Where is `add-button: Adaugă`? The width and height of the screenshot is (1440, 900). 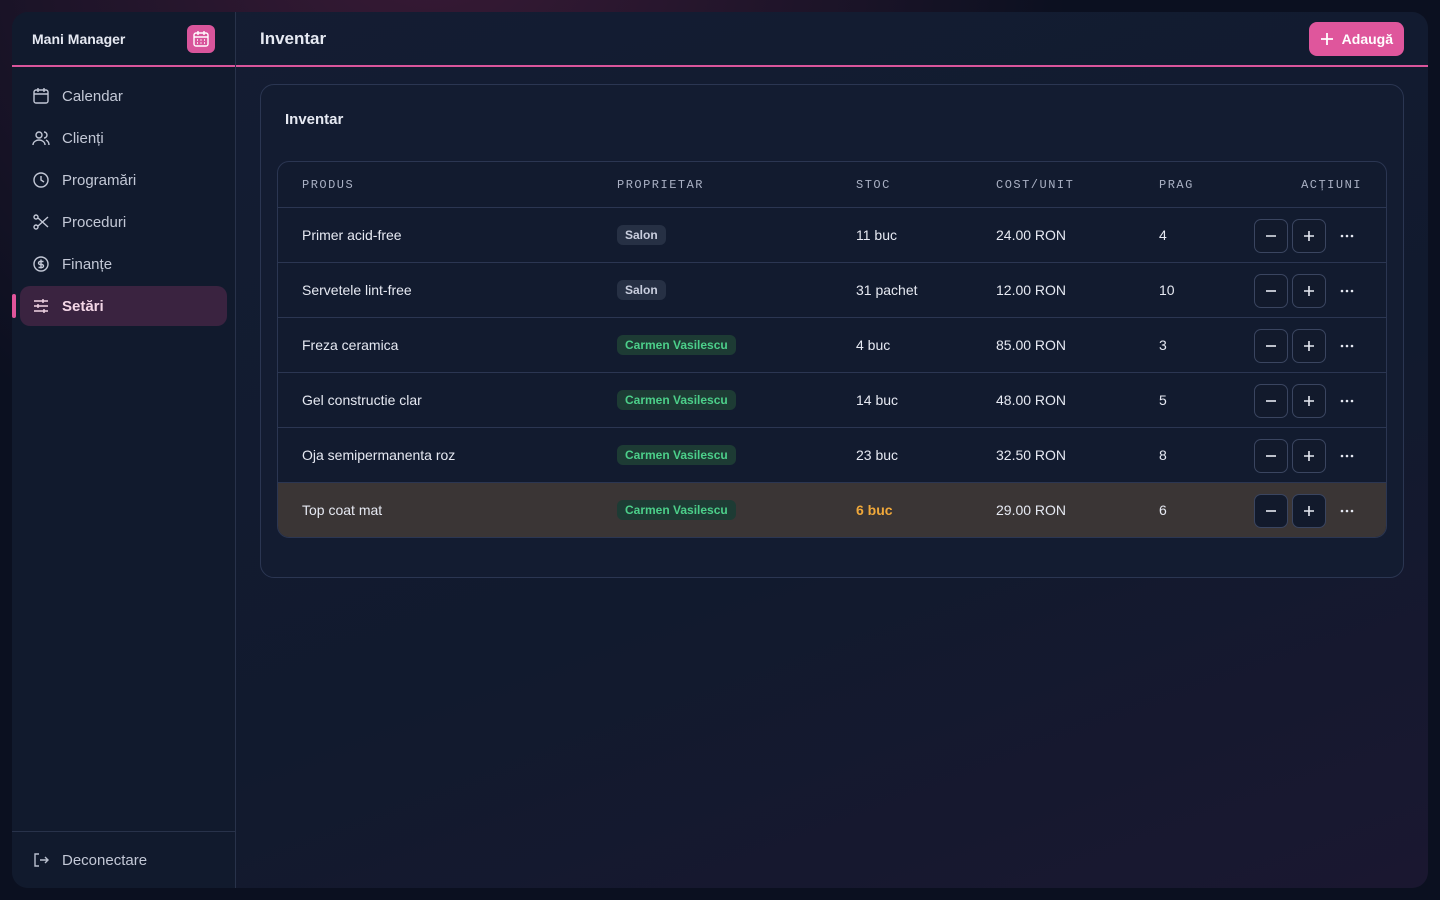 add-button: Adaugă is located at coordinates (1356, 38).